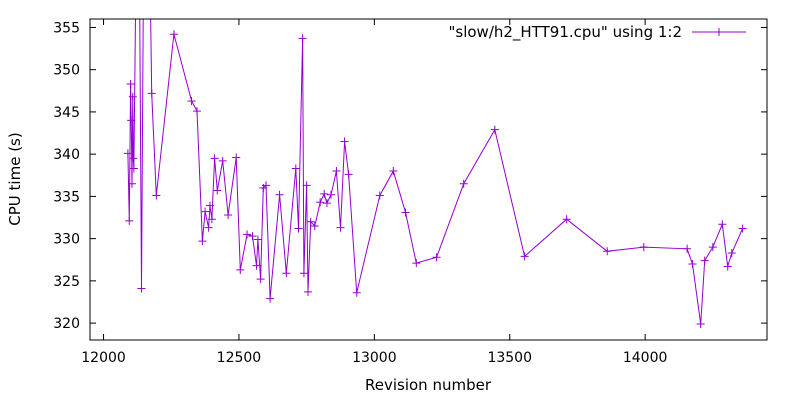 This screenshot has height=400, width=800. I want to click on y-tick-label: 325, so click(66, 282).